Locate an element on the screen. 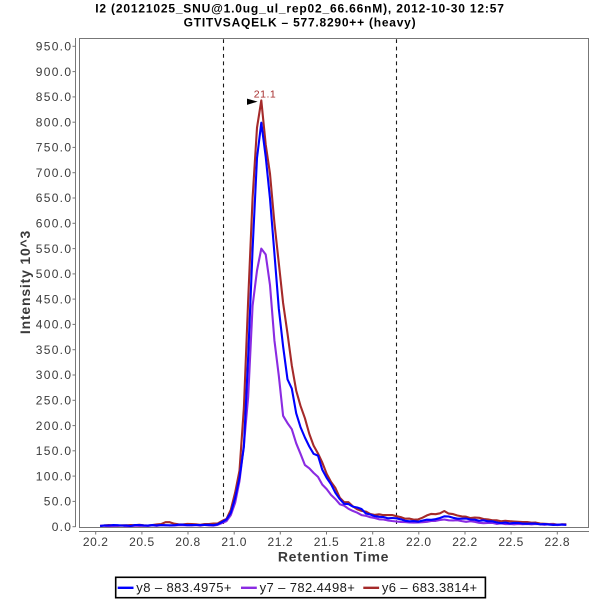 This screenshot has height=600, width=600. svg-text: 0.0 is located at coordinates (62, 527).